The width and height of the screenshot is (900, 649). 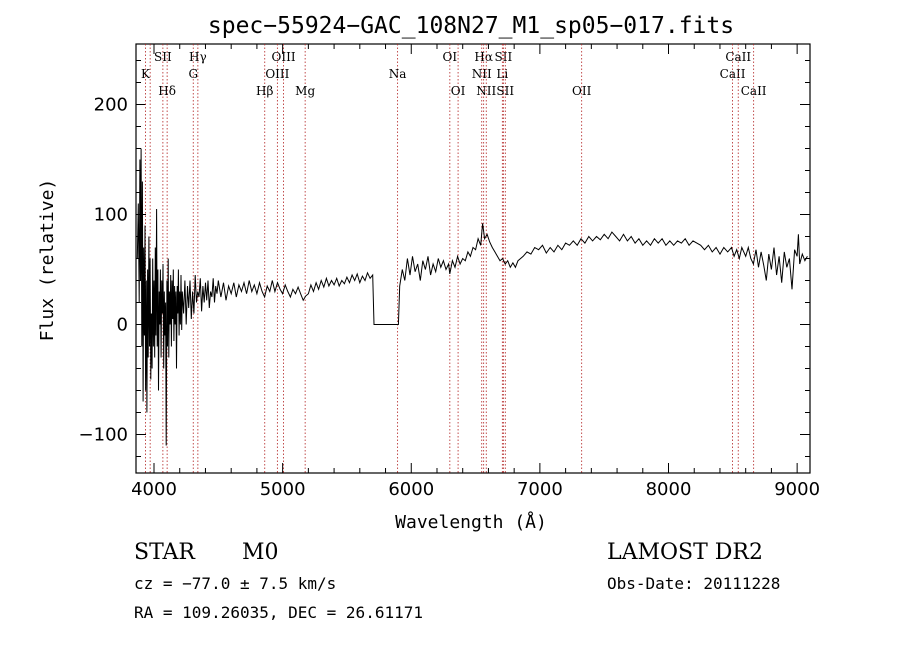 What do you see at coordinates (122, 325) in the screenshot?
I see `y-tick-label: 0` at bounding box center [122, 325].